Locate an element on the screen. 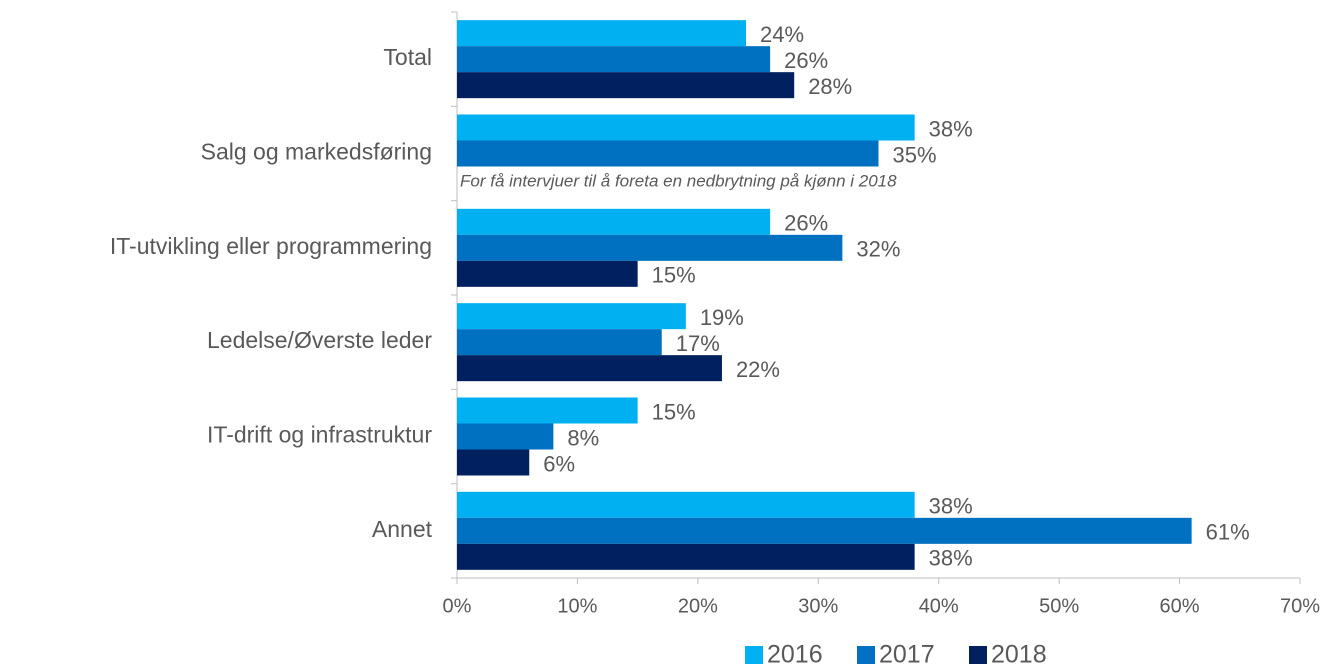 Image resolution: width=1327 pixels, height=667 pixels. value-label: 28% is located at coordinates (830, 86).